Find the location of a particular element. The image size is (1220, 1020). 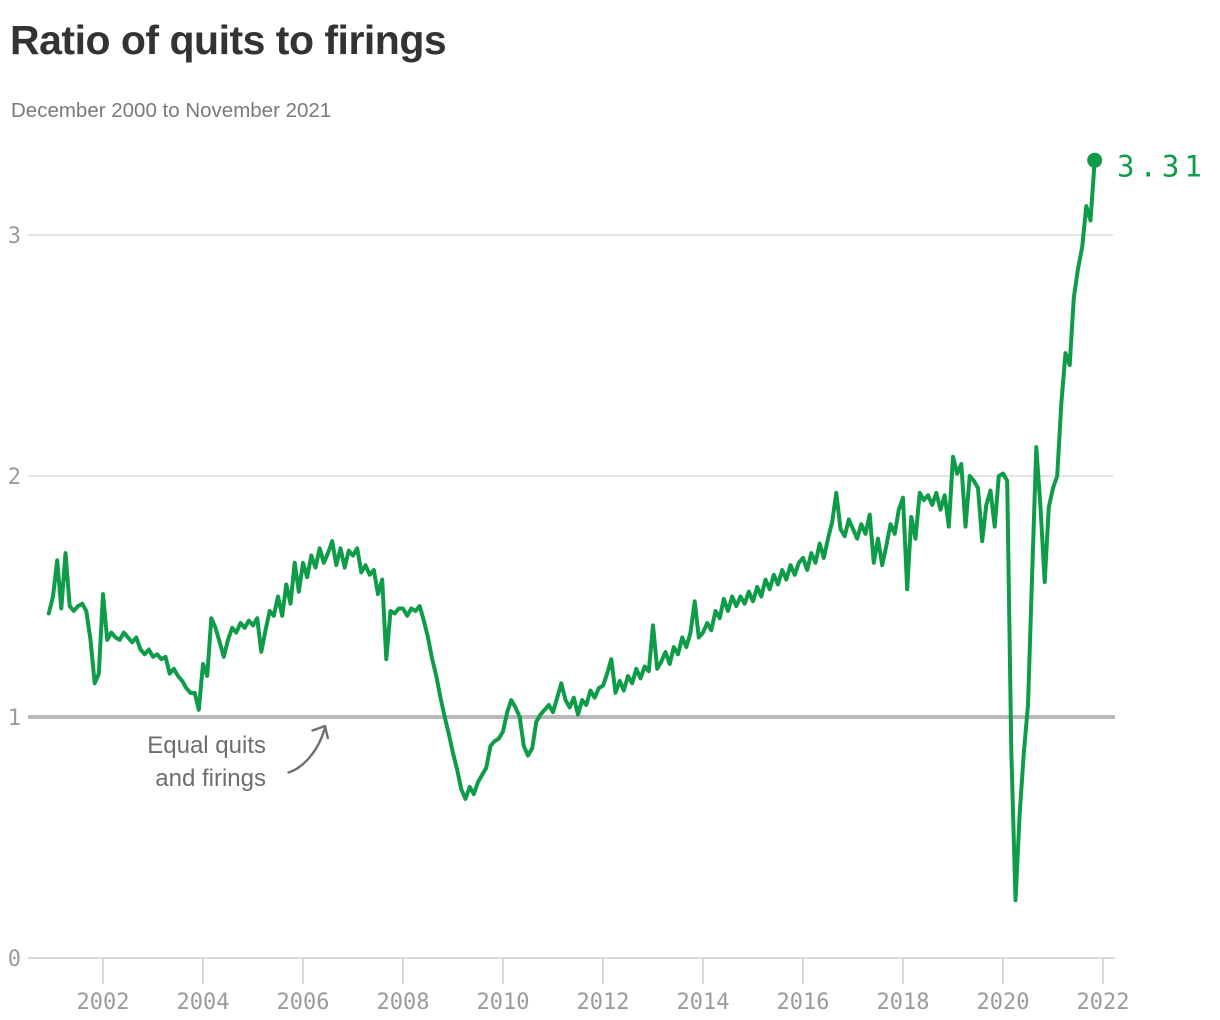

annotation-arrow is located at coordinates (308, 749).